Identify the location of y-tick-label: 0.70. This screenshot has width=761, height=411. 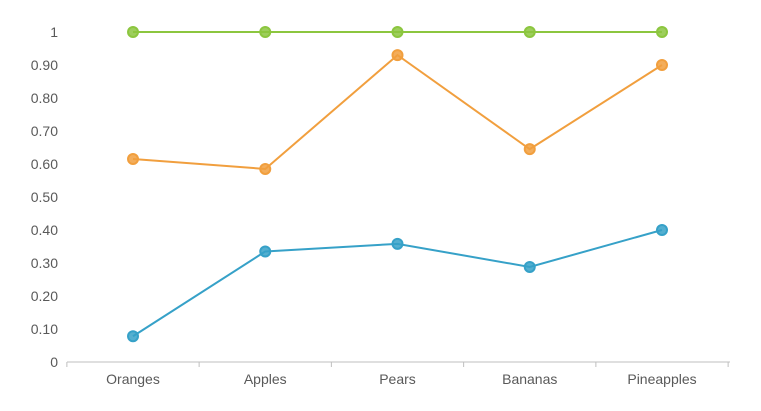
(44, 131).